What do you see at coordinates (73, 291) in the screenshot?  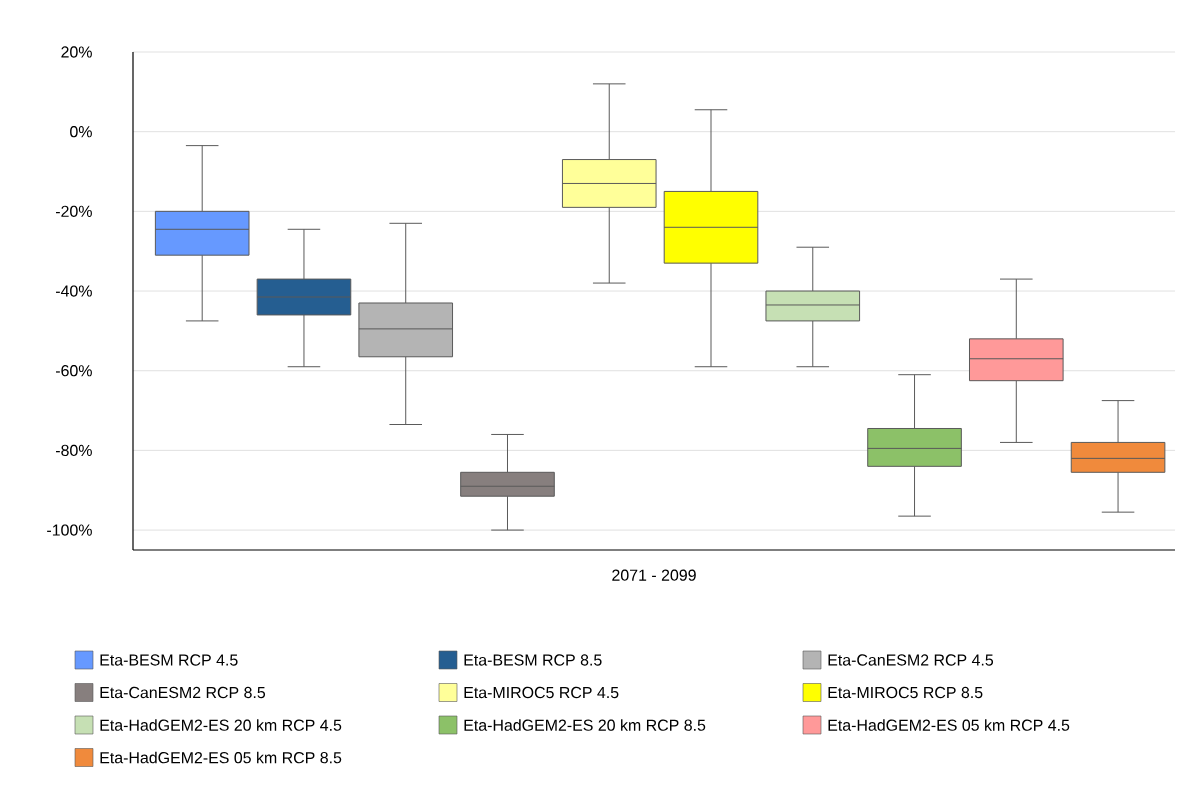 I see `y-tick-label: -40%` at bounding box center [73, 291].